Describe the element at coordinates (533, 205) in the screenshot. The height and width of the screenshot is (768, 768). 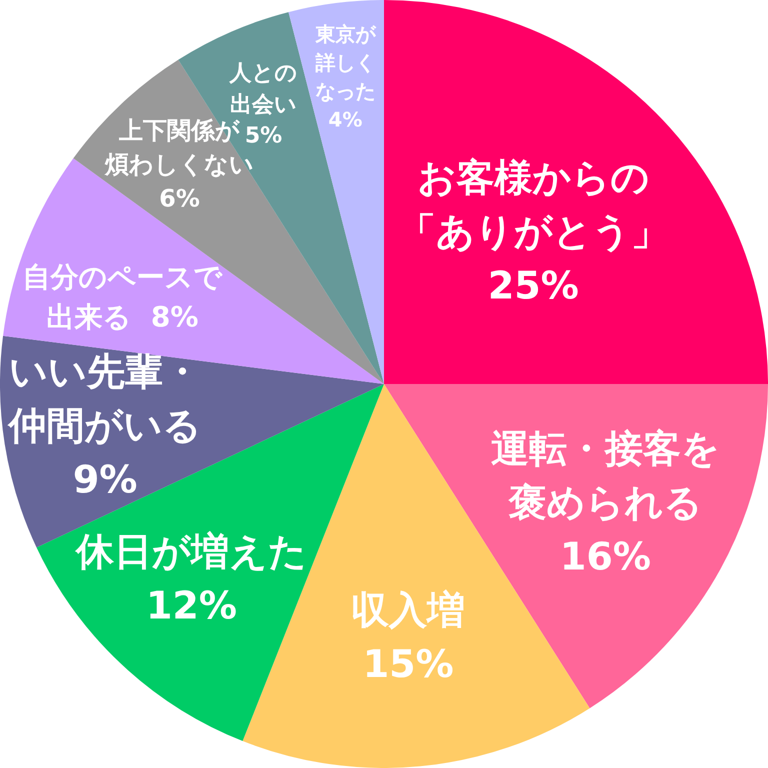
I see `slice-label: お客様からの「ありがとう」` at that location.